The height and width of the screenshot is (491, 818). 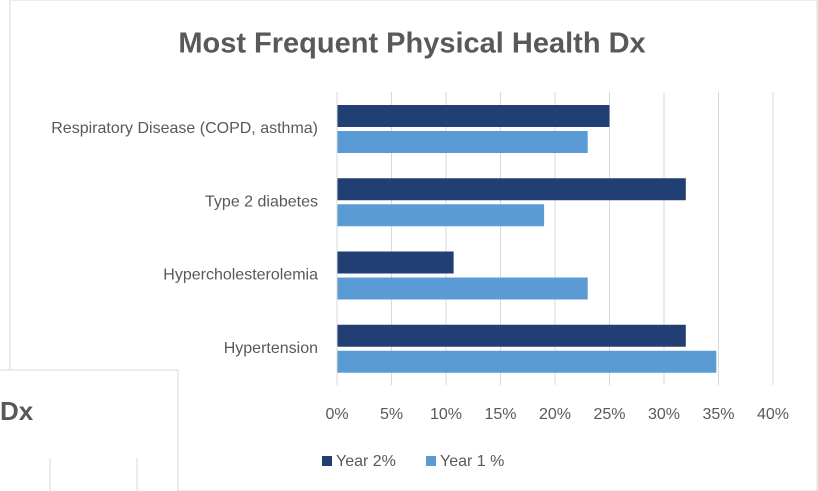 What do you see at coordinates (184, 128) in the screenshot?
I see `y-tick-label: Respiratory Disease (COPD, asthma)` at bounding box center [184, 128].